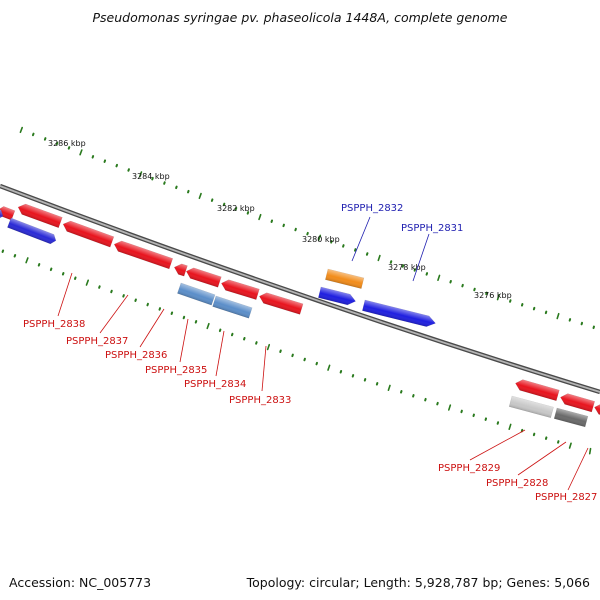 This screenshot has width=600, height=600. I want to click on scale-label: 3282 kbp, so click(236, 208).